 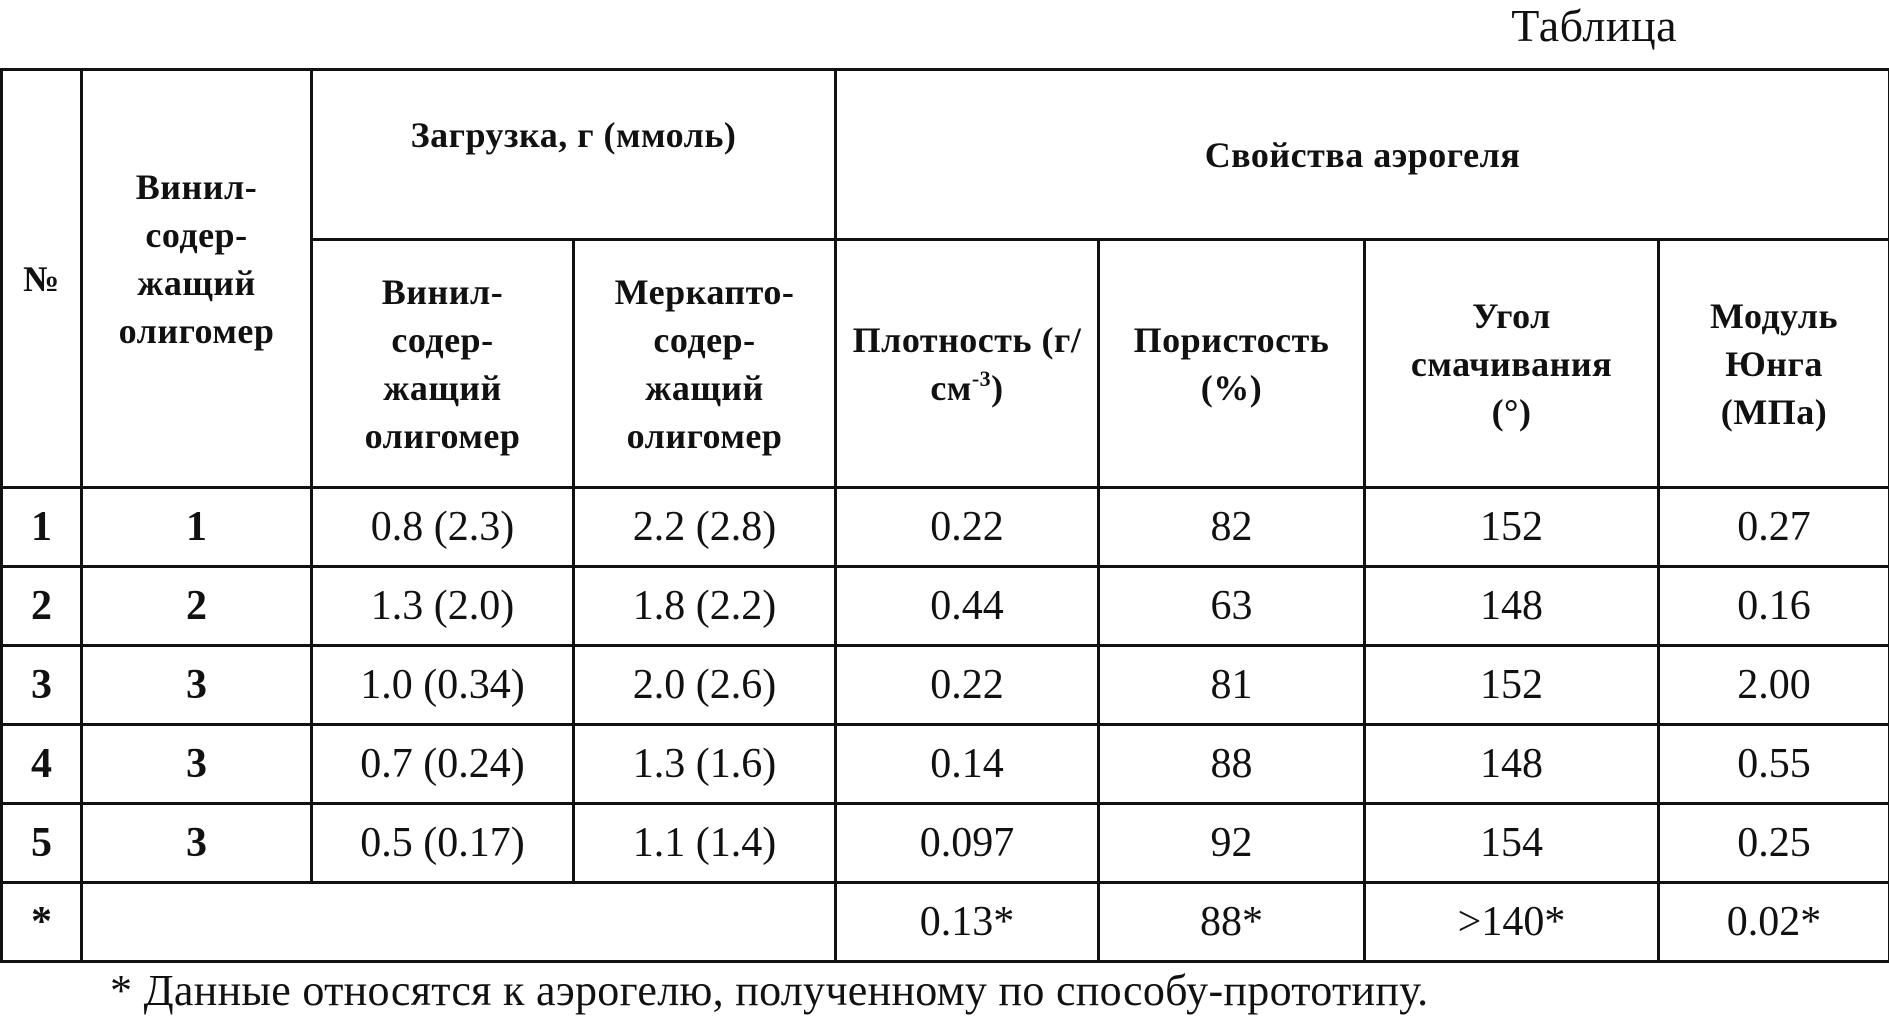 What do you see at coordinates (442, 527) in the screenshot?
I see `cell-vinyl-loading: 0.8 (2.3)` at bounding box center [442, 527].